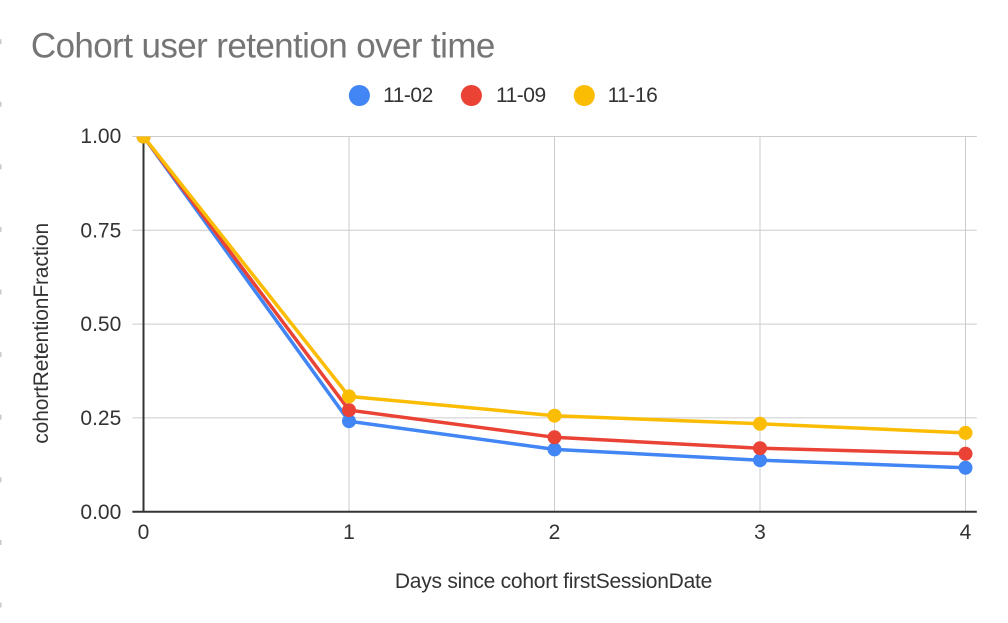 The width and height of the screenshot is (1008, 623). What do you see at coordinates (100, 324) in the screenshot?
I see `svg-text: 0.50` at bounding box center [100, 324].